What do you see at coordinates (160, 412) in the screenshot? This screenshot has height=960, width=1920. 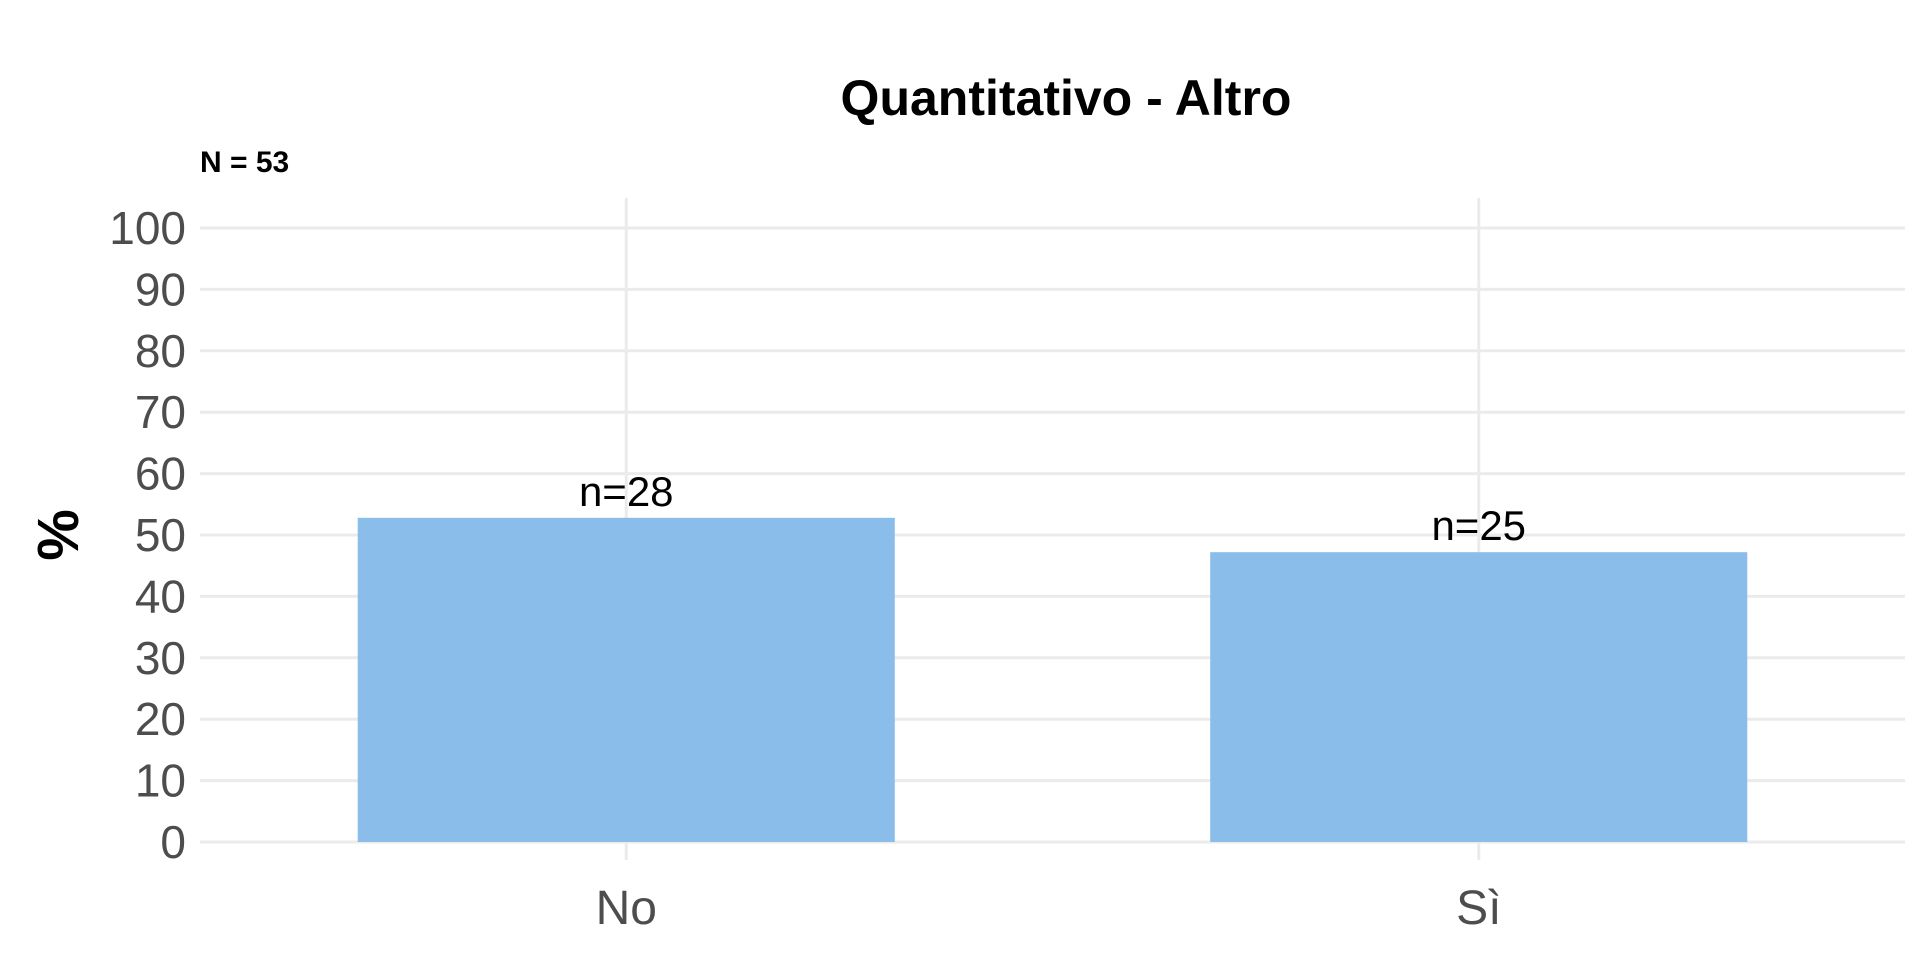 I see `y-tick-label: 70` at bounding box center [160, 412].